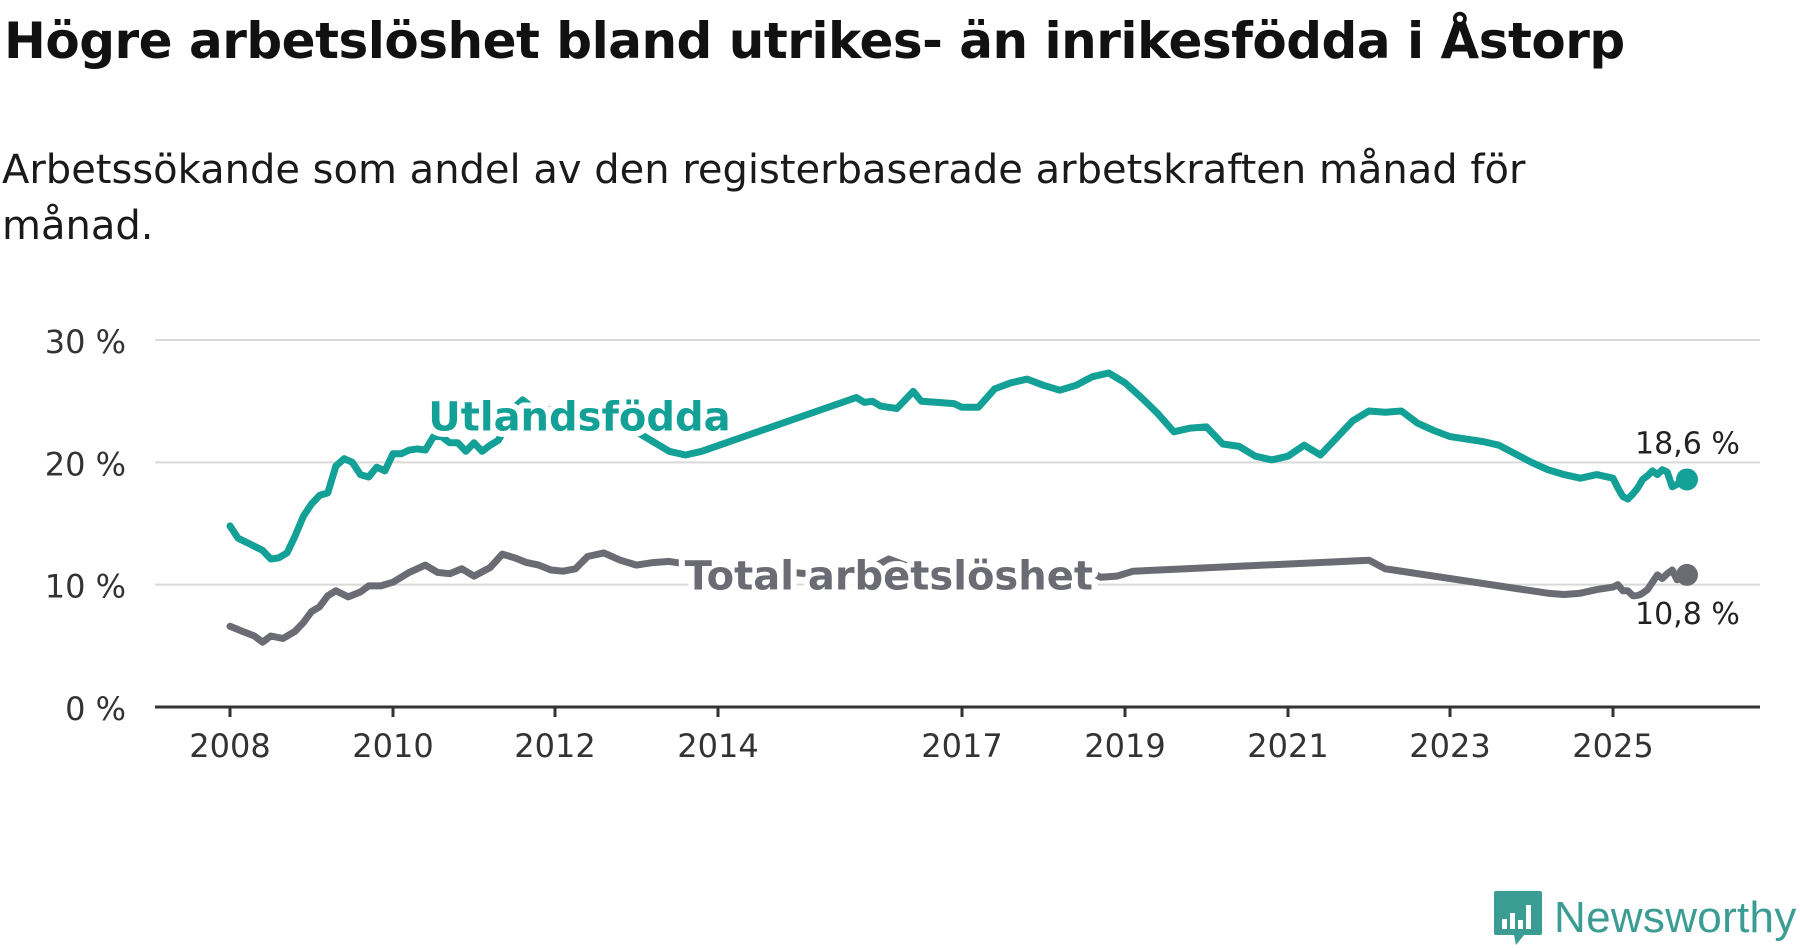 Image resolution: width=1800 pixels, height=948 pixels. I want to click on brand-name: Newsworthy, so click(1675, 917).